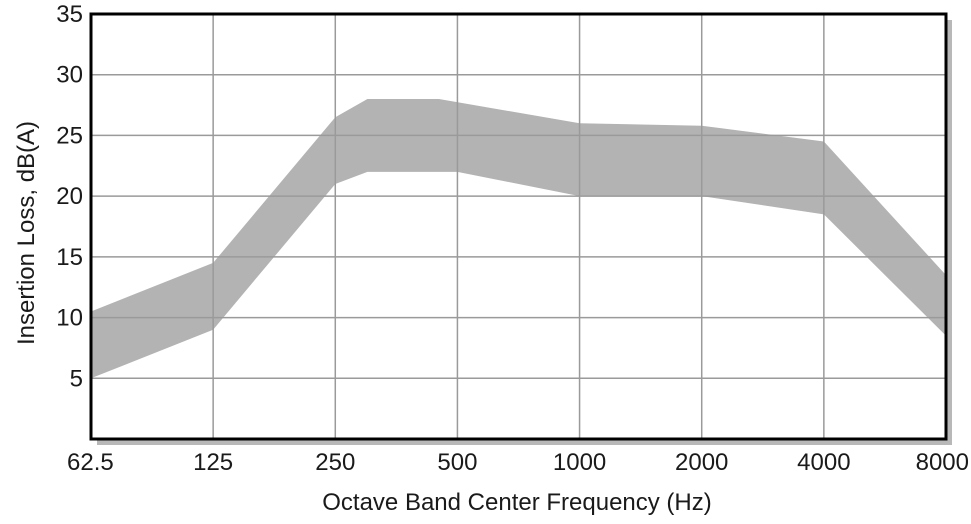  What do you see at coordinates (213, 462) in the screenshot?
I see `x-tick-label: 125` at bounding box center [213, 462].